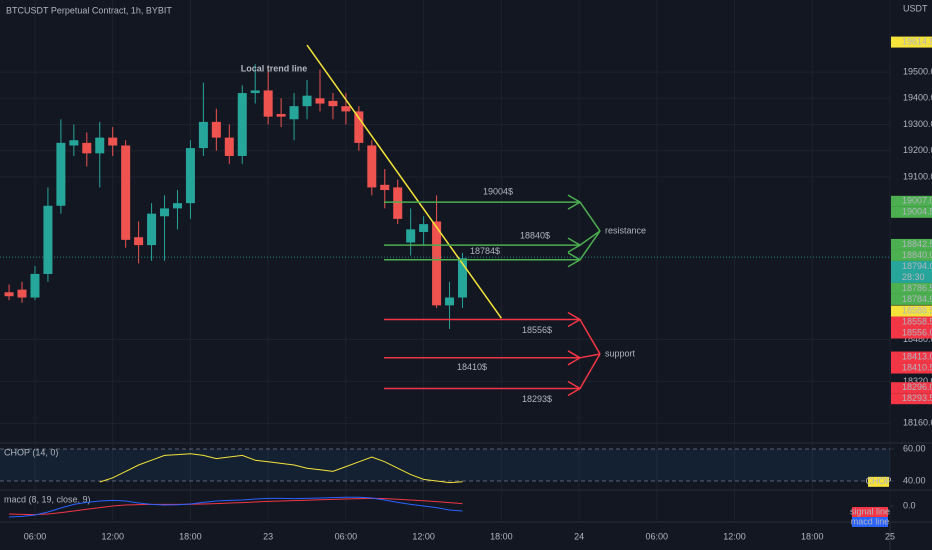  What do you see at coordinates (917, 41) in the screenshot?
I see `price-tag-label: 19614.5` at bounding box center [917, 41].